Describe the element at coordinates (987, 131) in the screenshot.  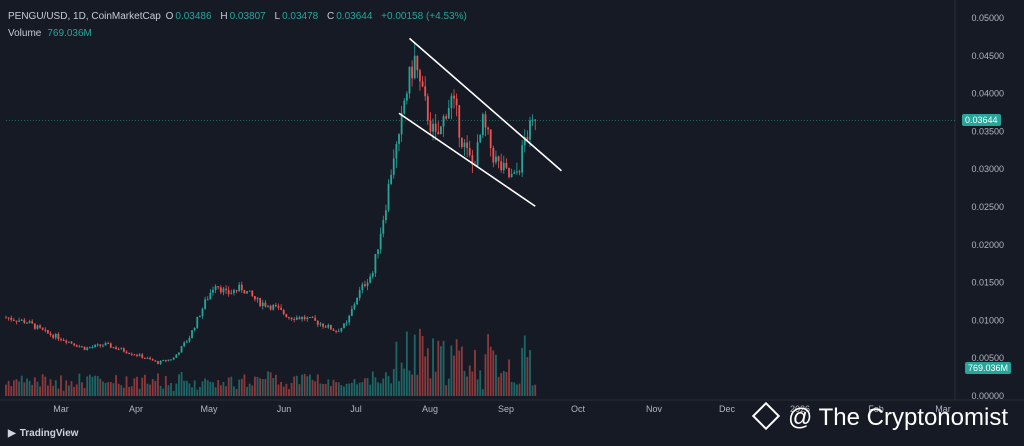
I see `y-tick-label: 0.03500` at that location.